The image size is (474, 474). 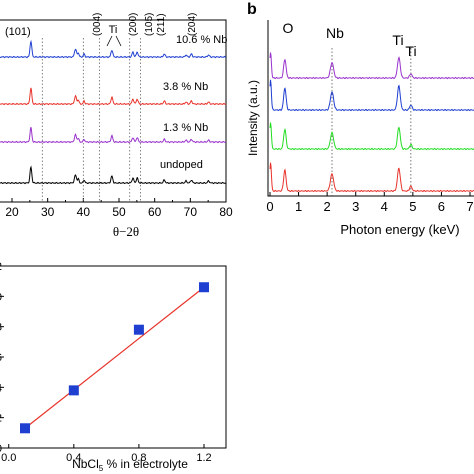 I want to click on xrd-x-tick-label: 30, so click(x=48, y=212).